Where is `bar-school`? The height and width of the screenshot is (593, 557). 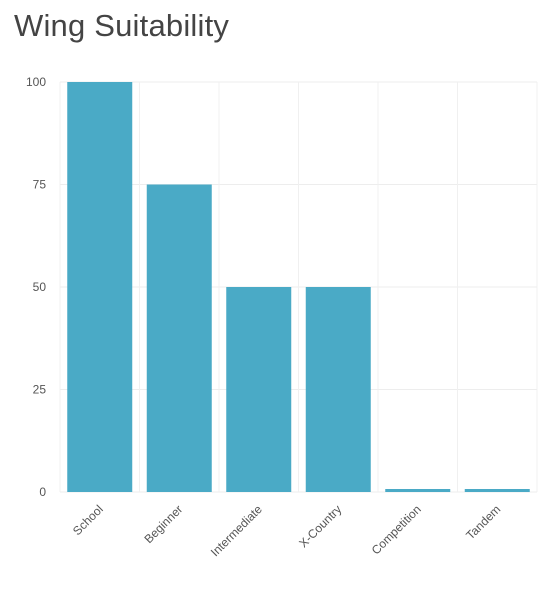 bar-school is located at coordinates (100, 287).